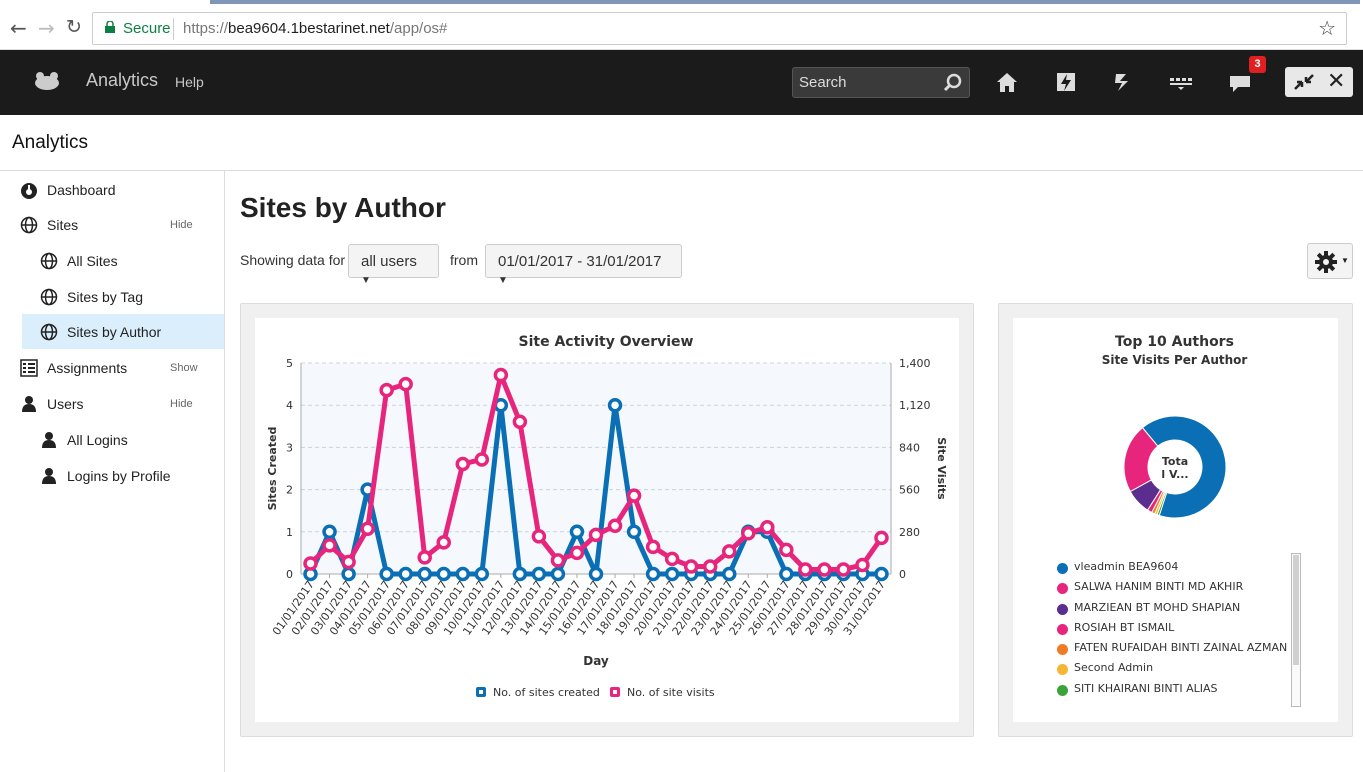 This screenshot has width=1363, height=772. I want to click on legend-item: ROSIAH BT ISMAIL, so click(1177, 631).